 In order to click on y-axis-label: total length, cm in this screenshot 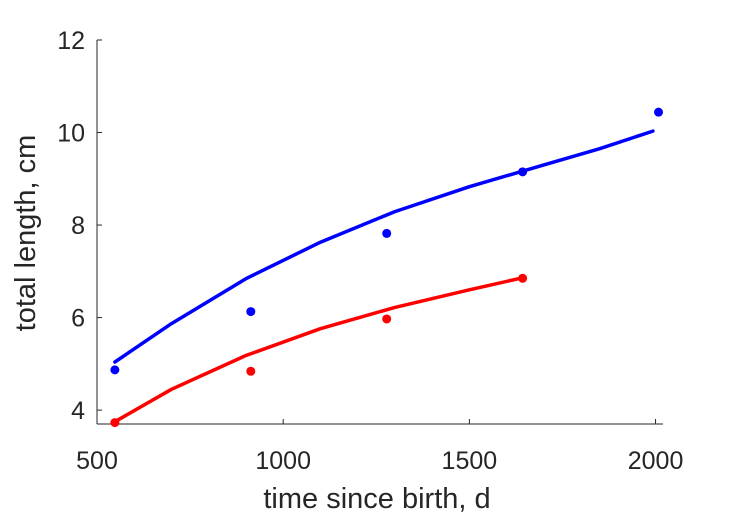, I will do `click(26, 233)`.